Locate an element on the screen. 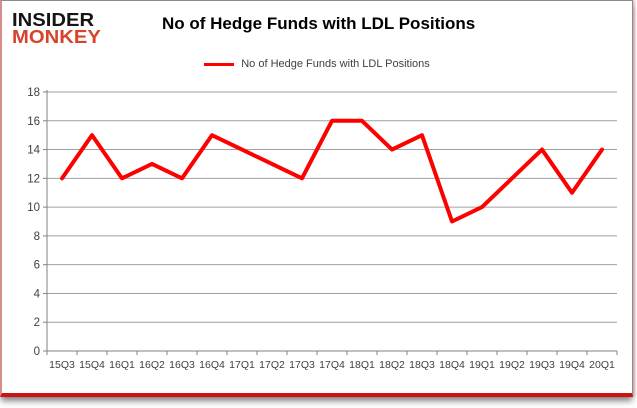  x-tick-label-16Q3: 16Q3 is located at coordinates (182, 365).